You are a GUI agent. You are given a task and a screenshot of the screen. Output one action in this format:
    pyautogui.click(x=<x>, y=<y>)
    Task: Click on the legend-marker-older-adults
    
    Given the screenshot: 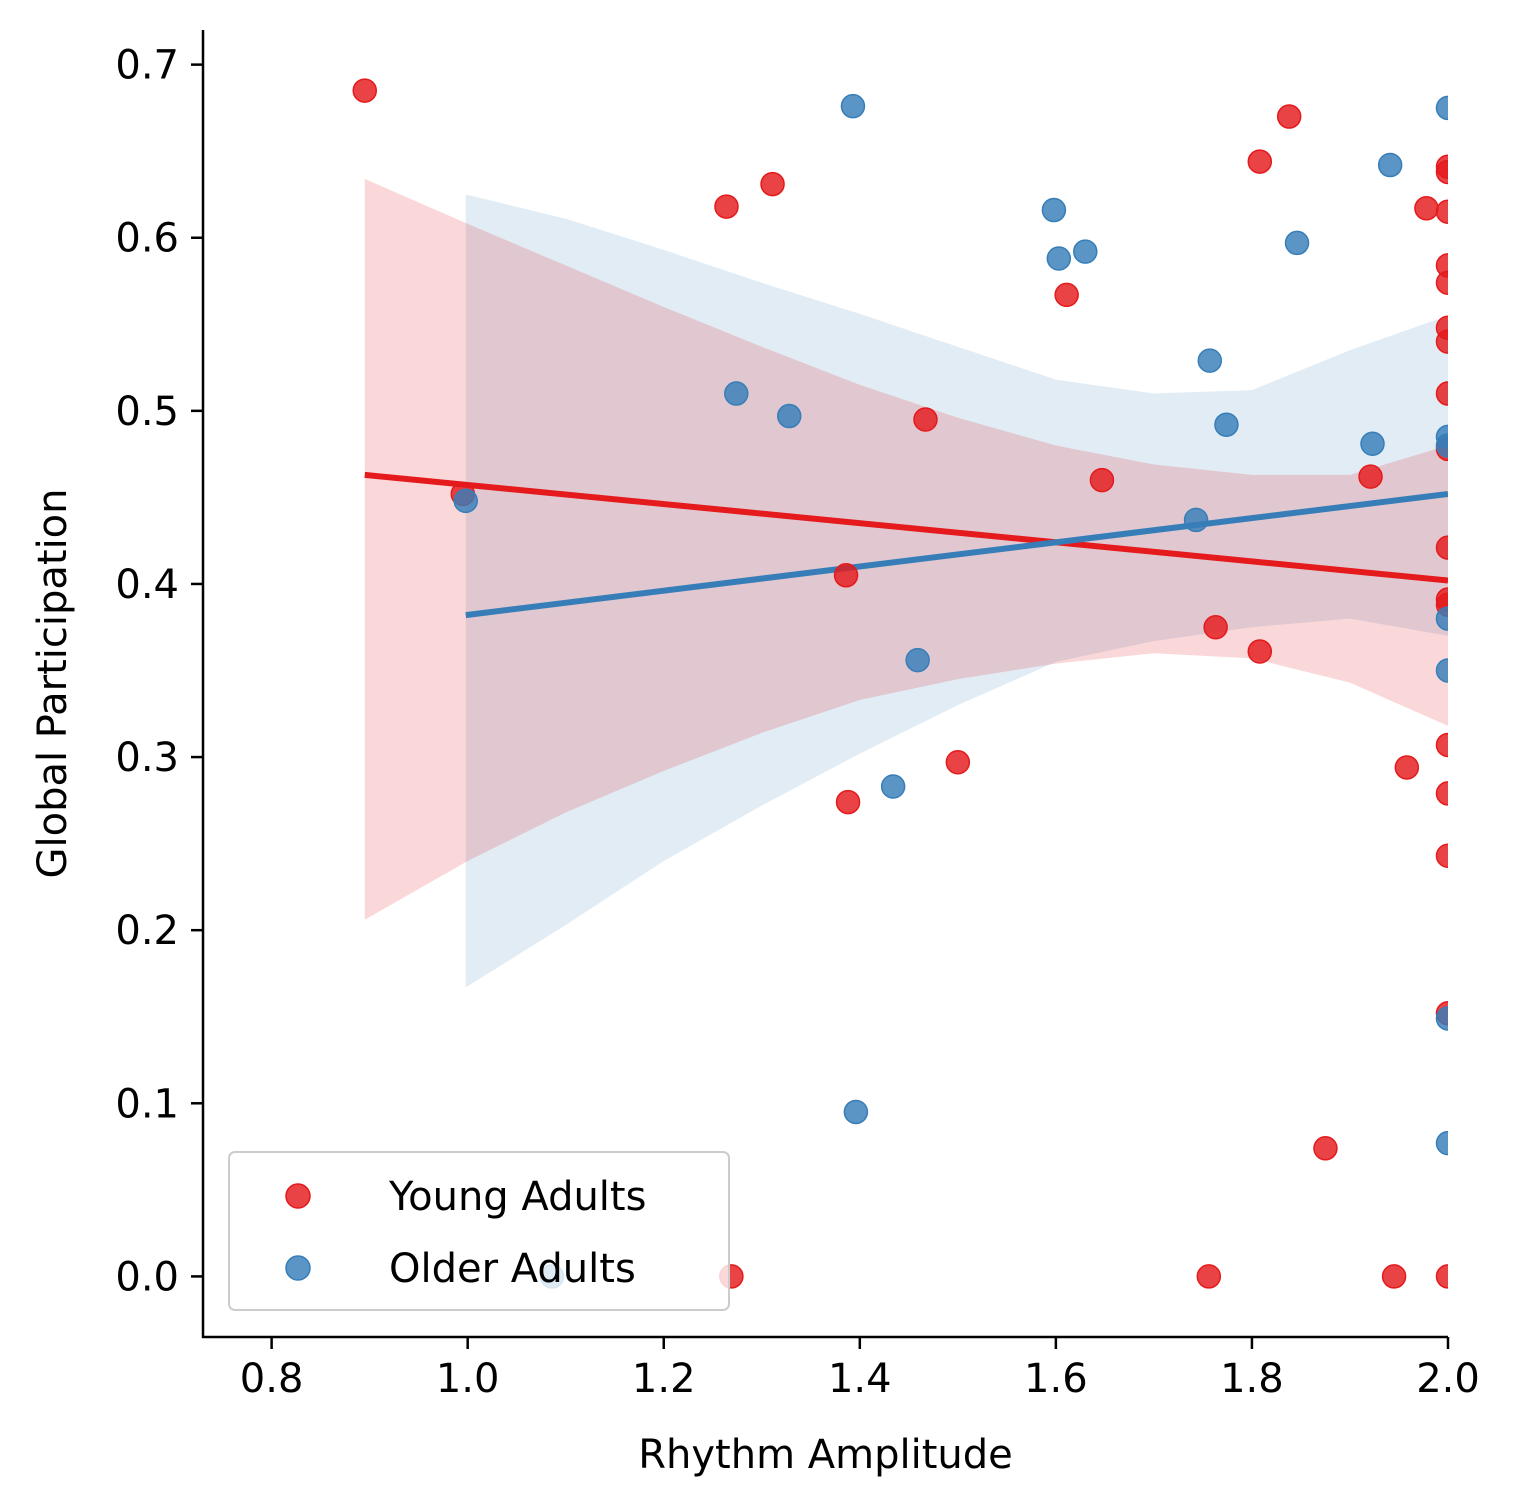 What is the action you would take?
    pyautogui.click(x=298, y=1268)
    